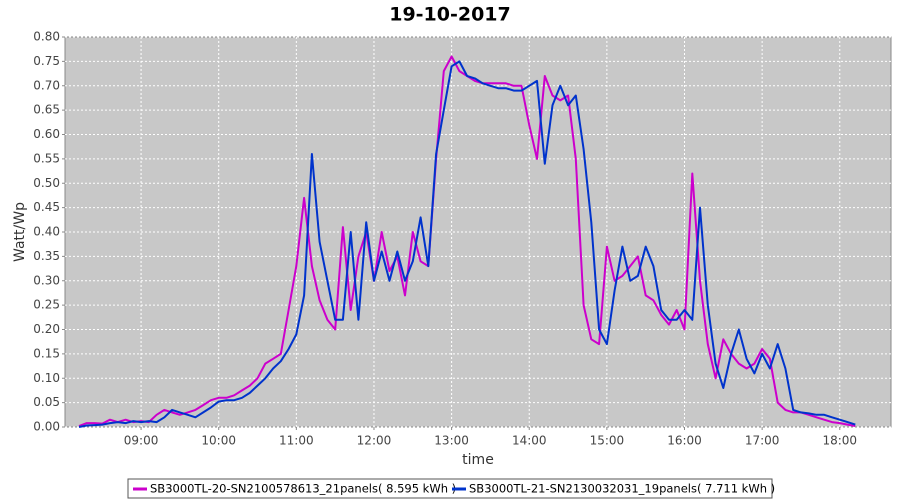 Image resolution: width=900 pixels, height=500 pixels. What do you see at coordinates (374, 441) in the screenshot?
I see `x-tick-label: 12:00` at bounding box center [374, 441].